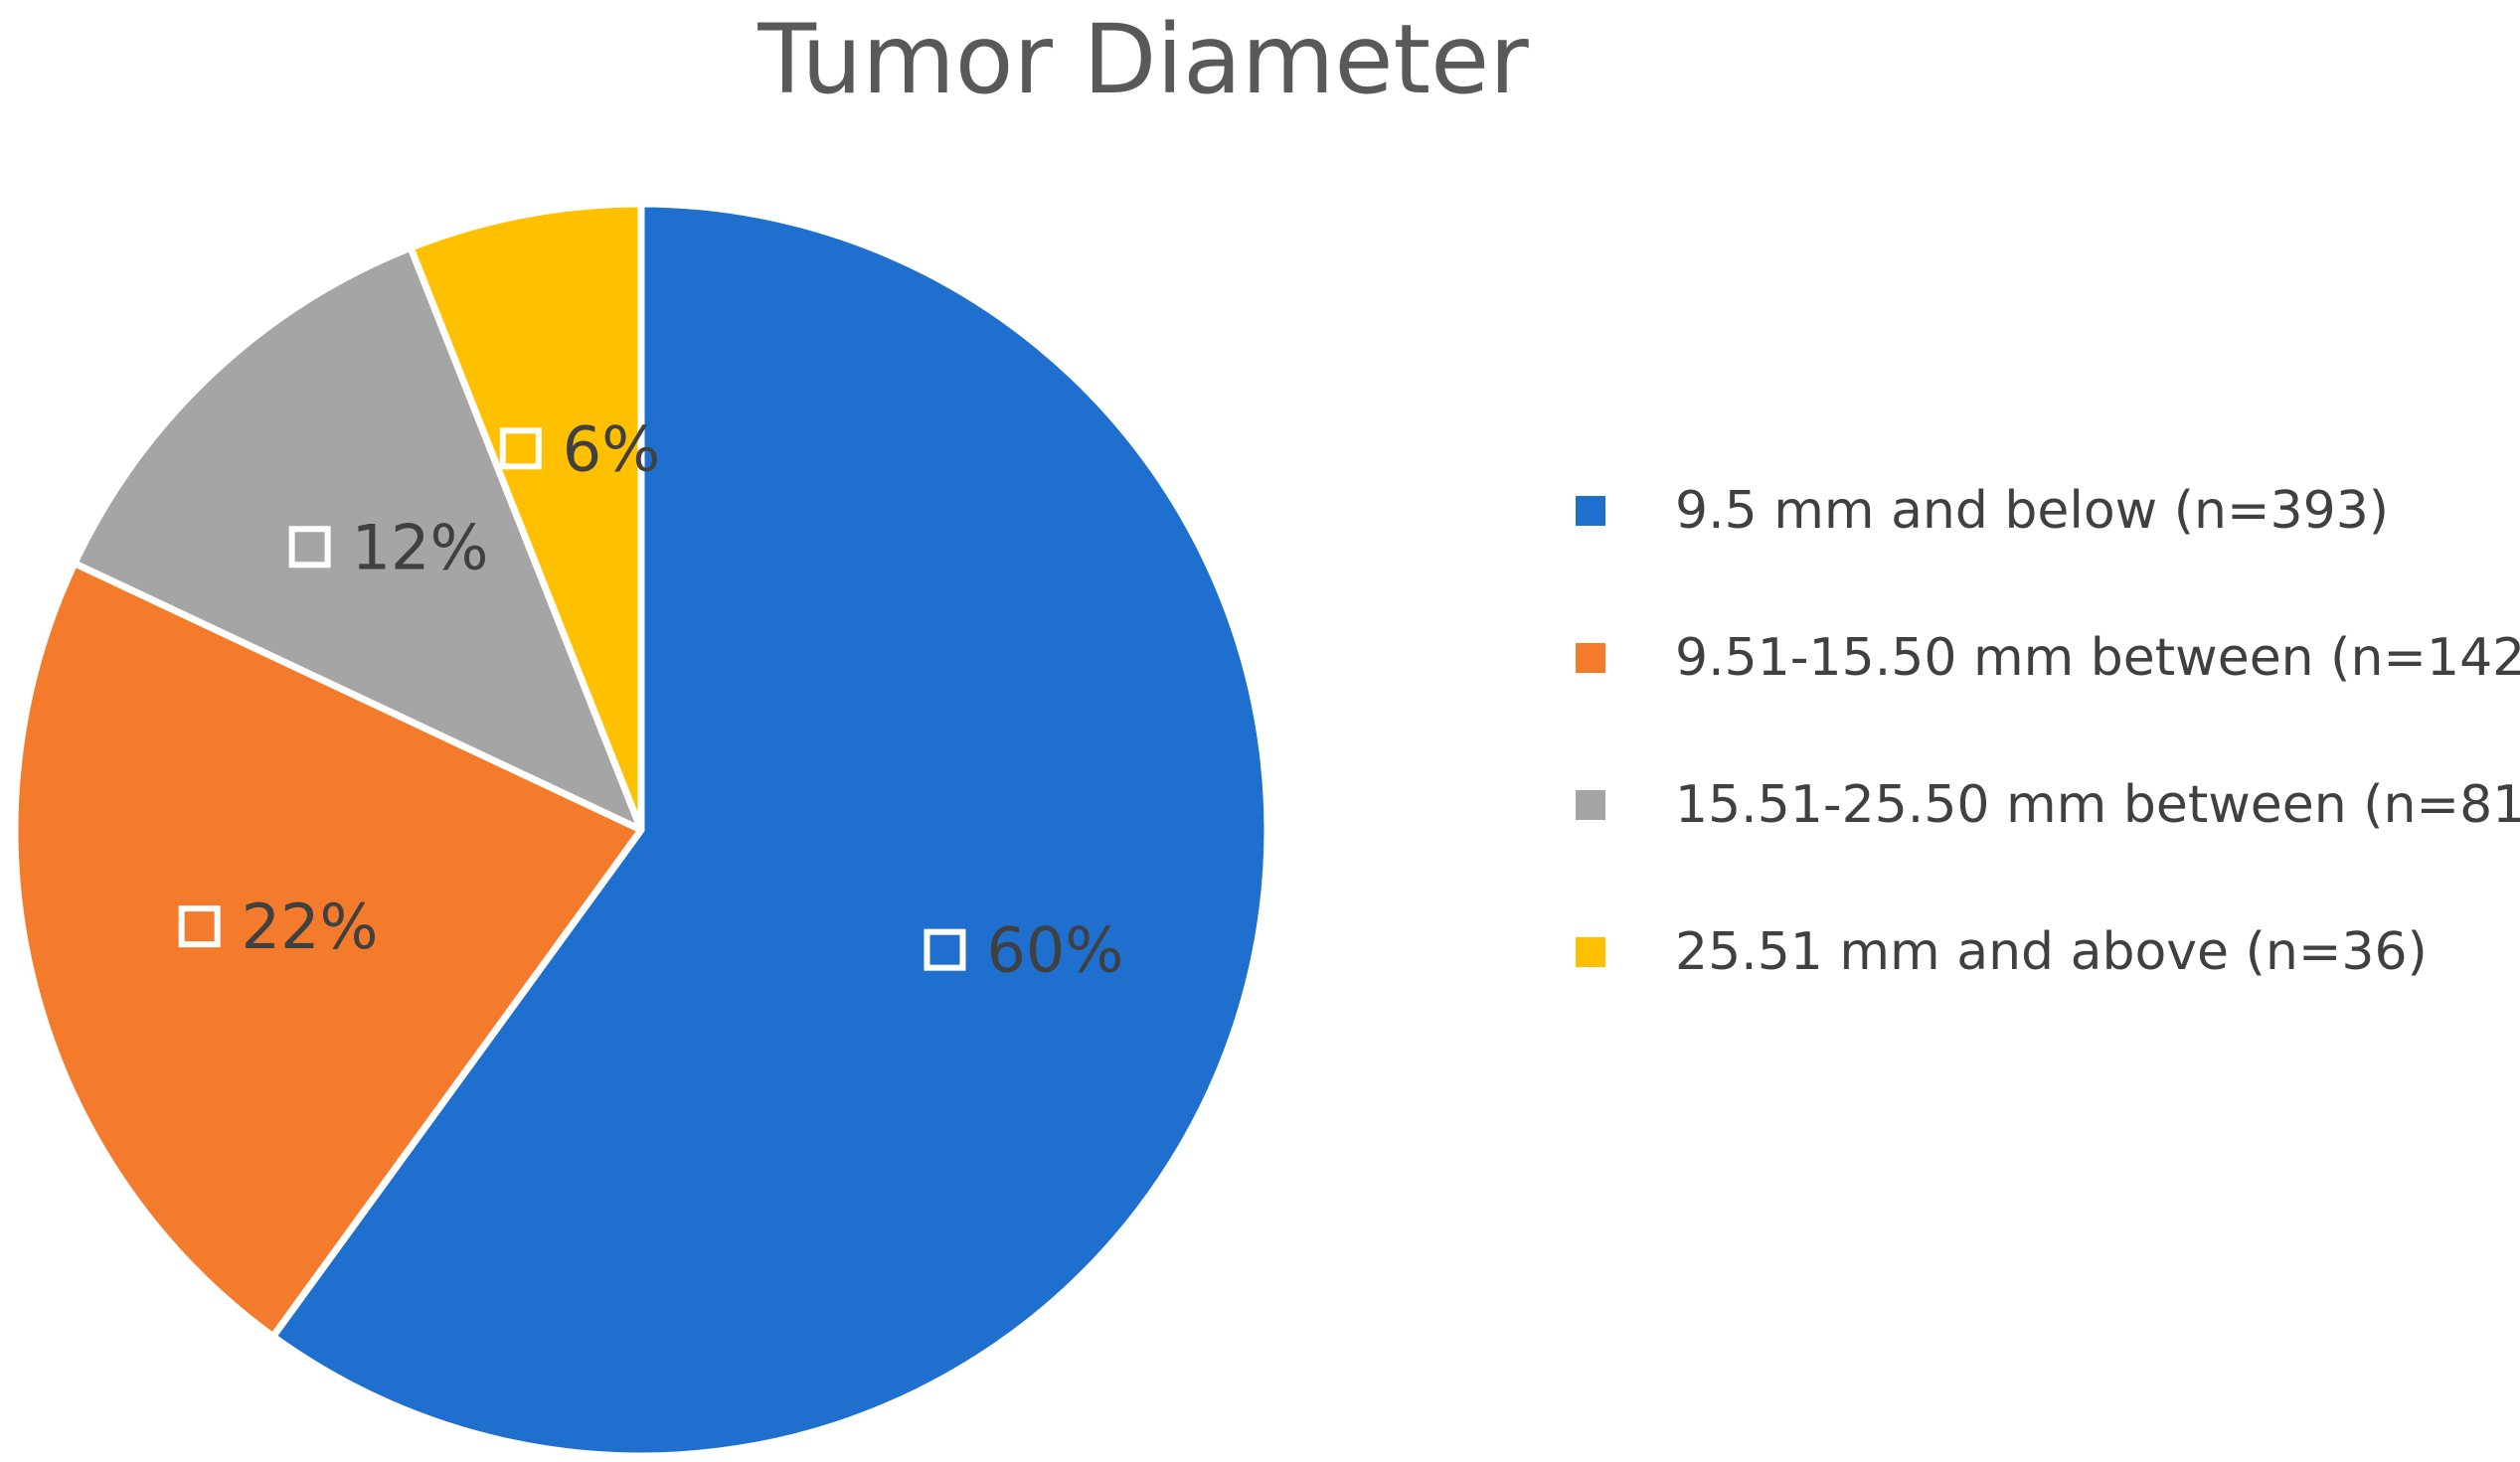 Image resolution: width=2520 pixels, height=1462 pixels. What do you see at coordinates (2032, 511) in the screenshot?
I see `legend-label: 9.5 mm and below (n=393)` at bounding box center [2032, 511].